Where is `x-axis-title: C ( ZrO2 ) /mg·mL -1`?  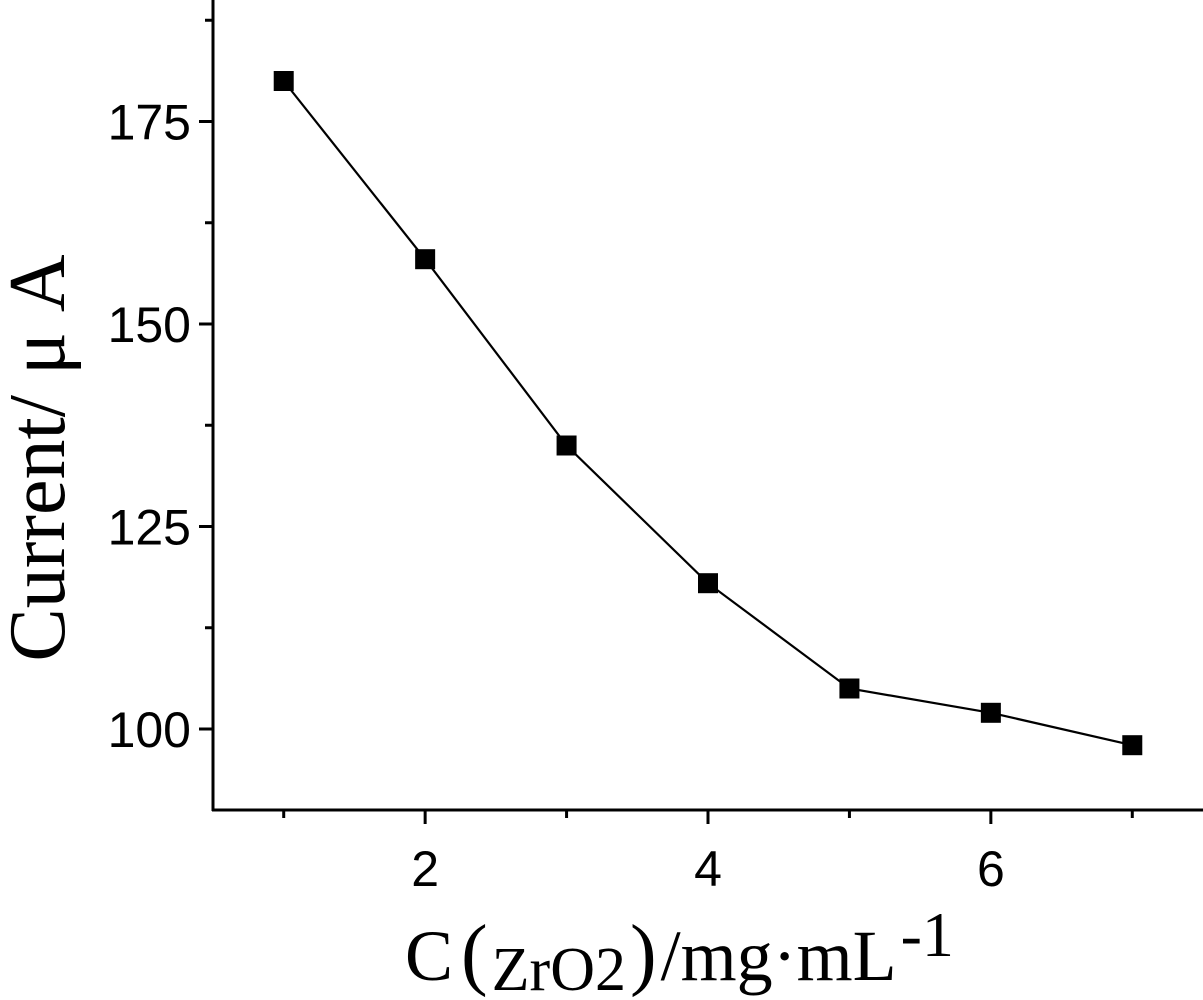
x-axis-title: C ( ZrO2 ) /mg·mL -1 is located at coordinates (679, 949).